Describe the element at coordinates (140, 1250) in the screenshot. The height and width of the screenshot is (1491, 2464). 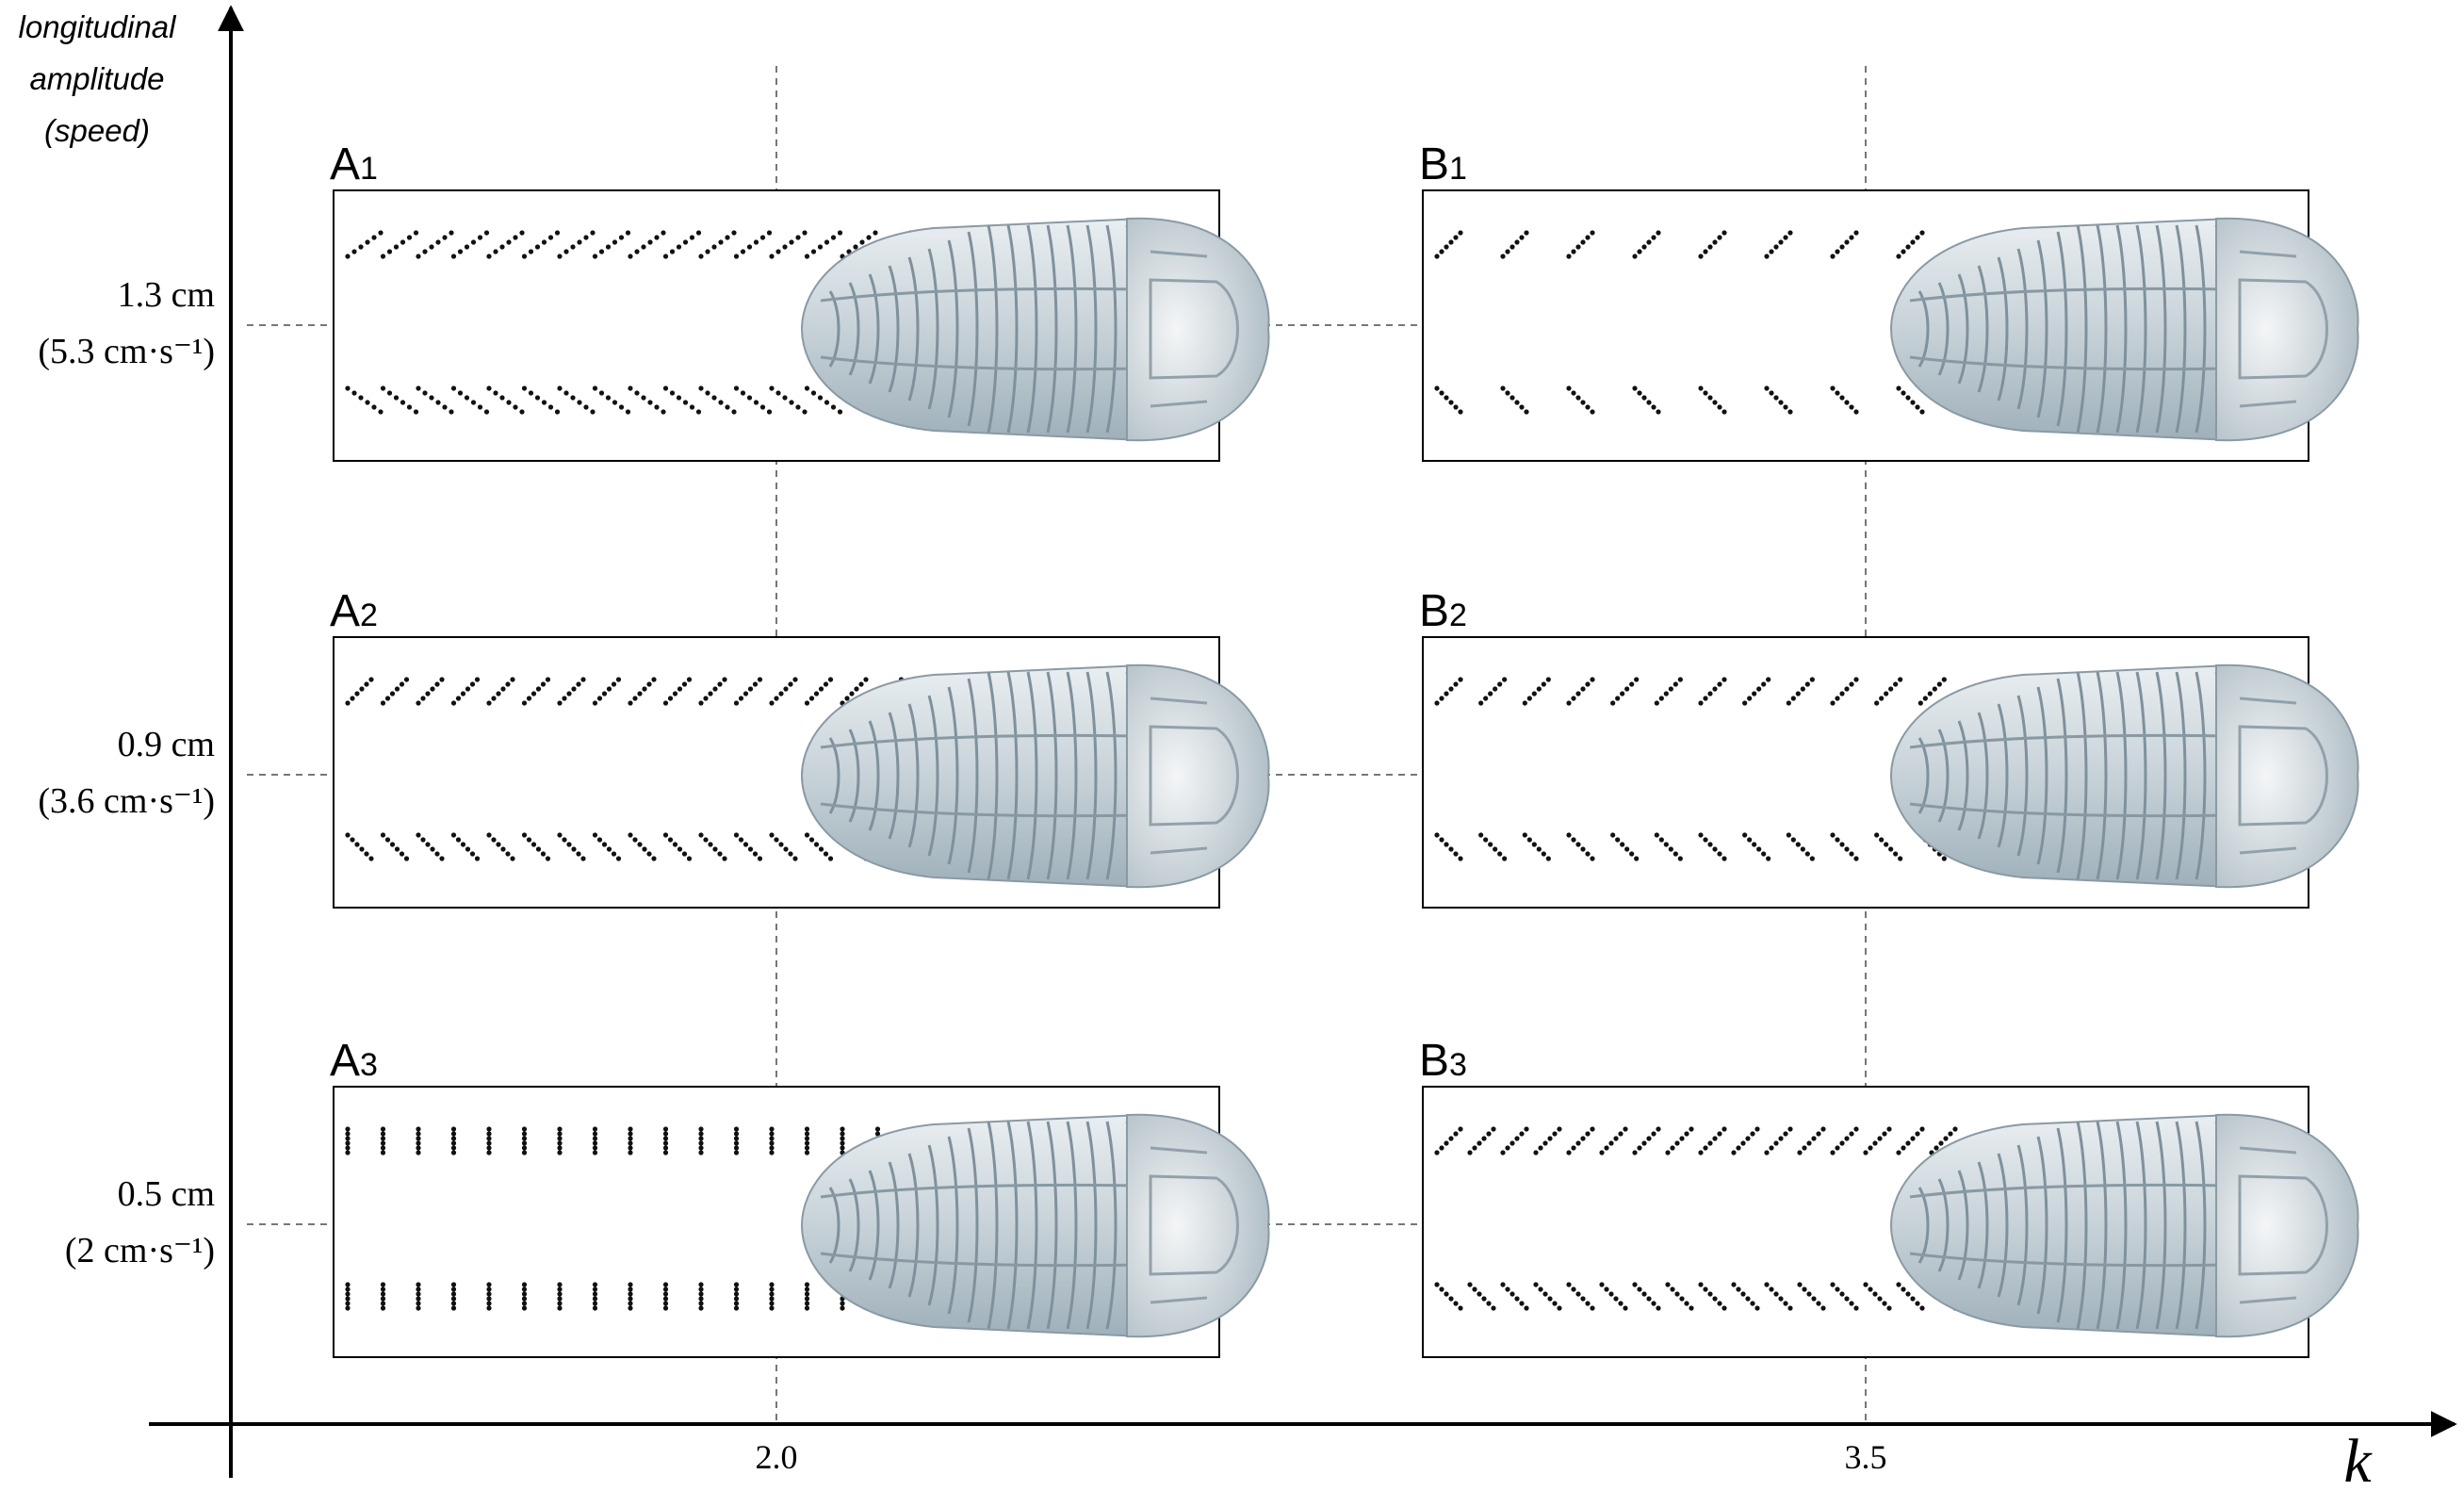
I see `speed-label: (2 cm·s⁻¹)` at that location.